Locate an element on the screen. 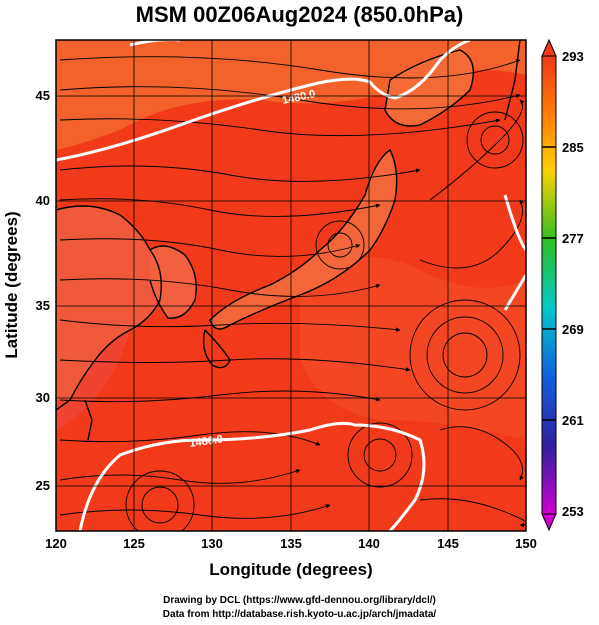 This screenshot has width=599, height=625. x-axis: 120 125 130 135 140 145 150 is located at coordinates (291, 543).